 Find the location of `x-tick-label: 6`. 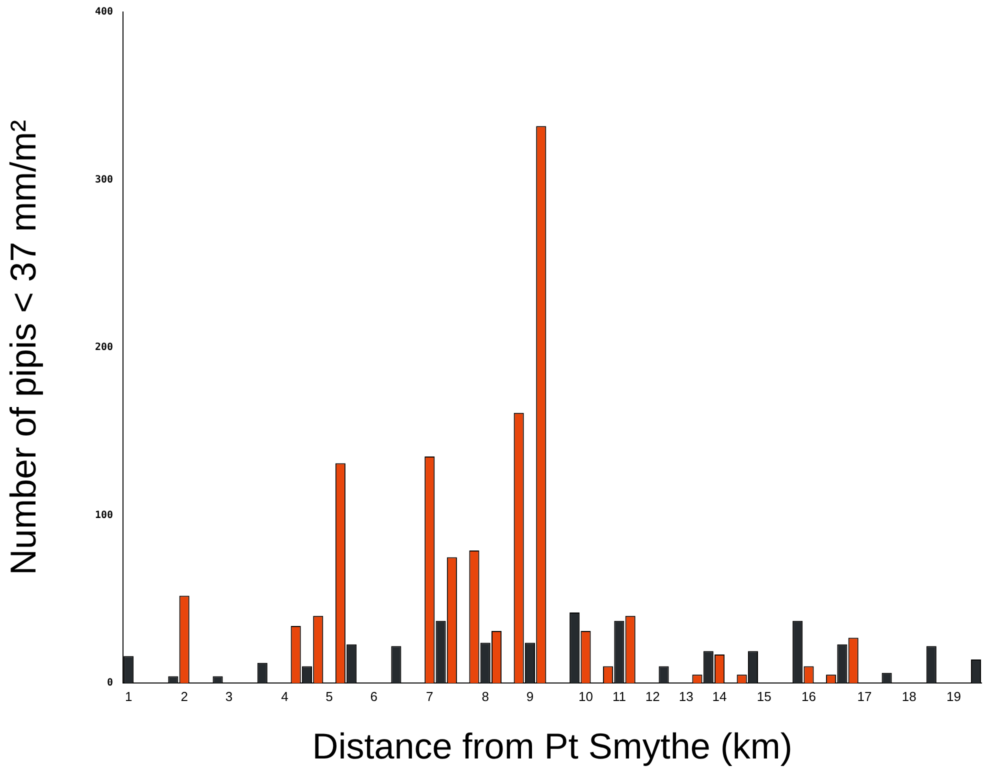

x-tick-label: 6 is located at coordinates (374, 696).